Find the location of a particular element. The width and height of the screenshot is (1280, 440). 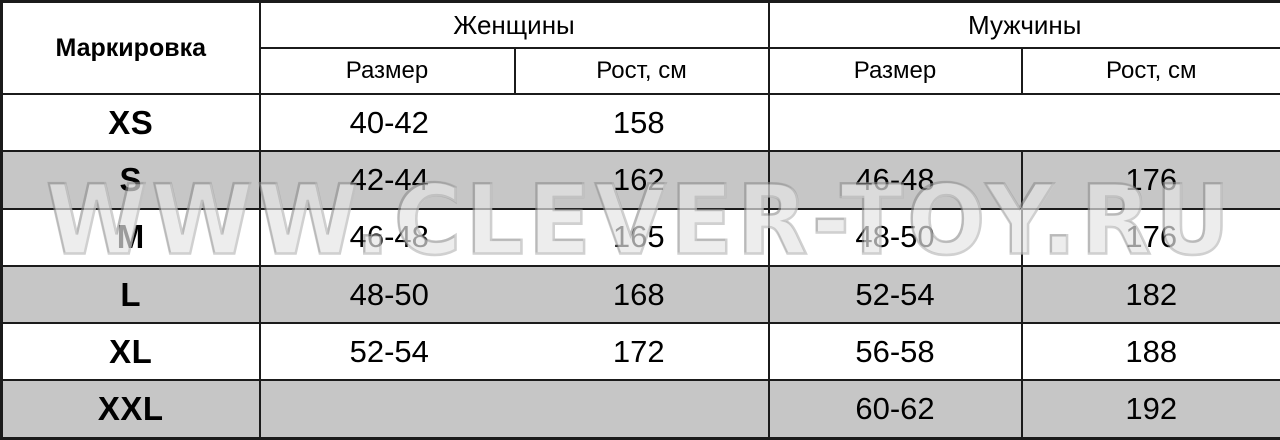

cell-men-height: 182 is located at coordinates (1150, 294).